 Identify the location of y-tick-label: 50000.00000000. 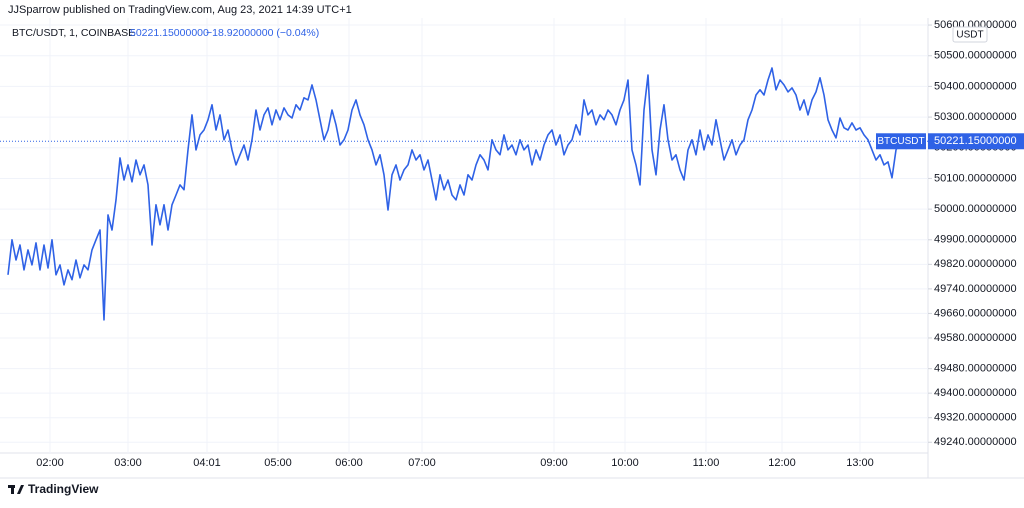
(975, 209).